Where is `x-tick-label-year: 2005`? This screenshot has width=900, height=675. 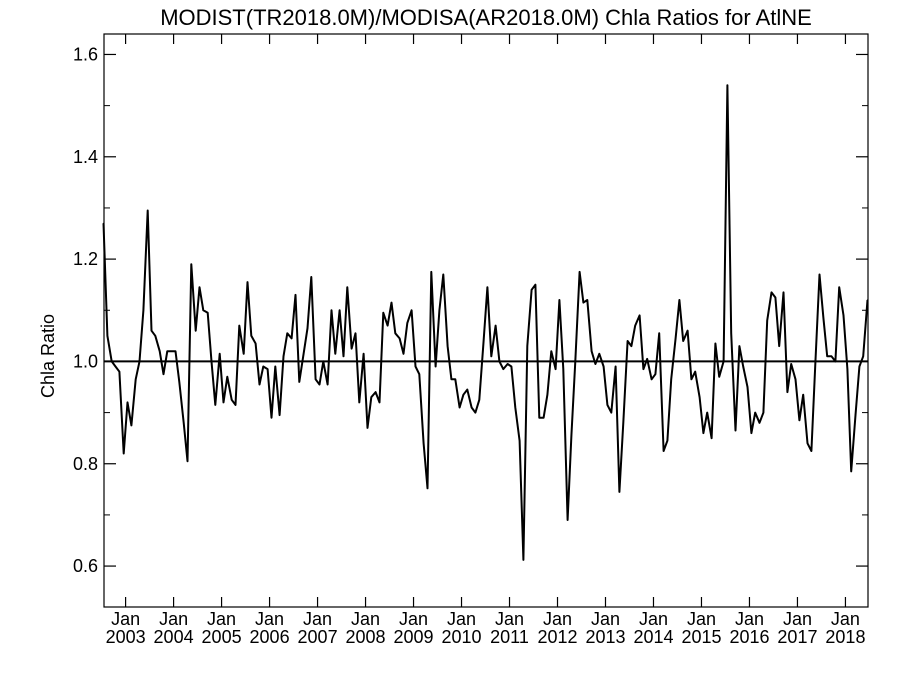
x-tick-label-year: 2005 is located at coordinates (222, 637).